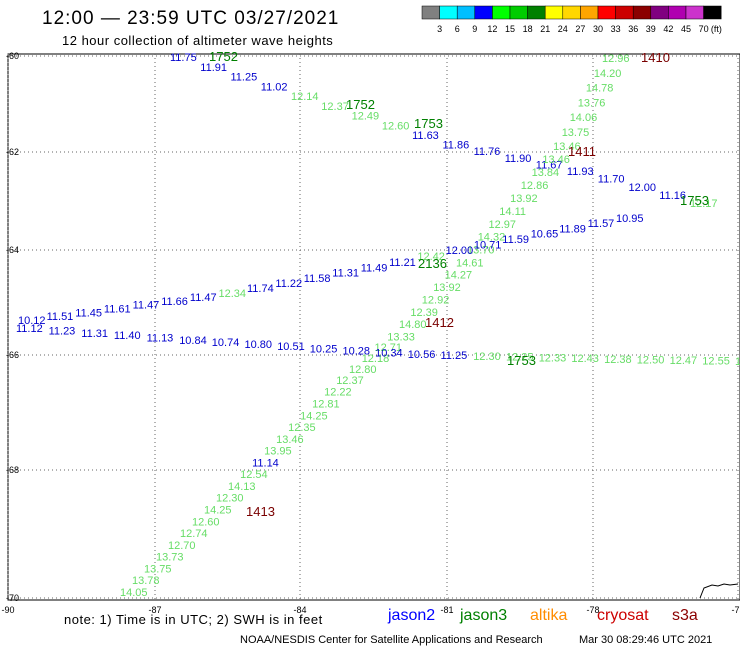  I want to click on wave-height-label: 12.35, so click(302, 428).